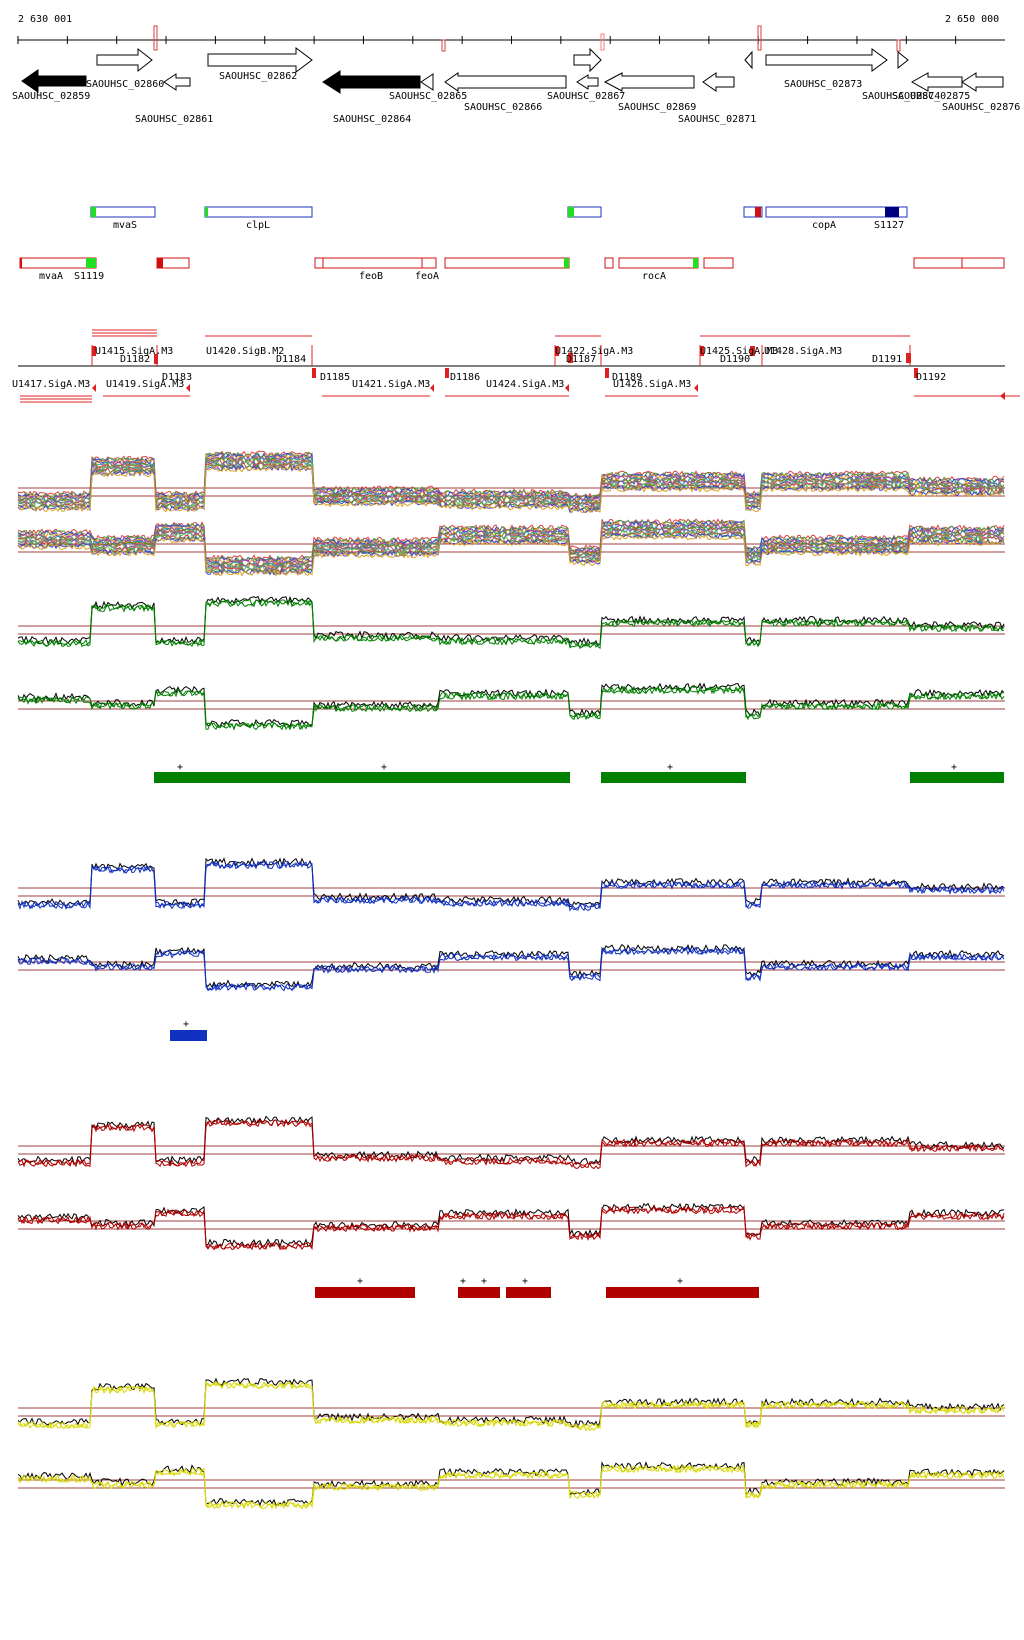  I want to click on tu-label: U1426.SigA.M3, so click(652, 384).